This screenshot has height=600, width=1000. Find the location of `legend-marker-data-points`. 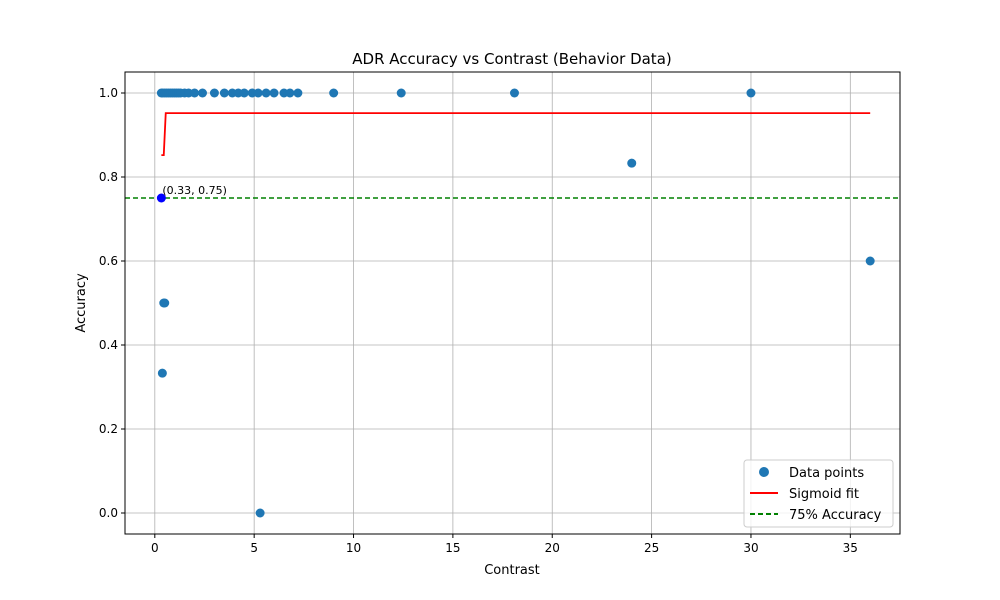

legend-marker-data-points is located at coordinates (764, 472).